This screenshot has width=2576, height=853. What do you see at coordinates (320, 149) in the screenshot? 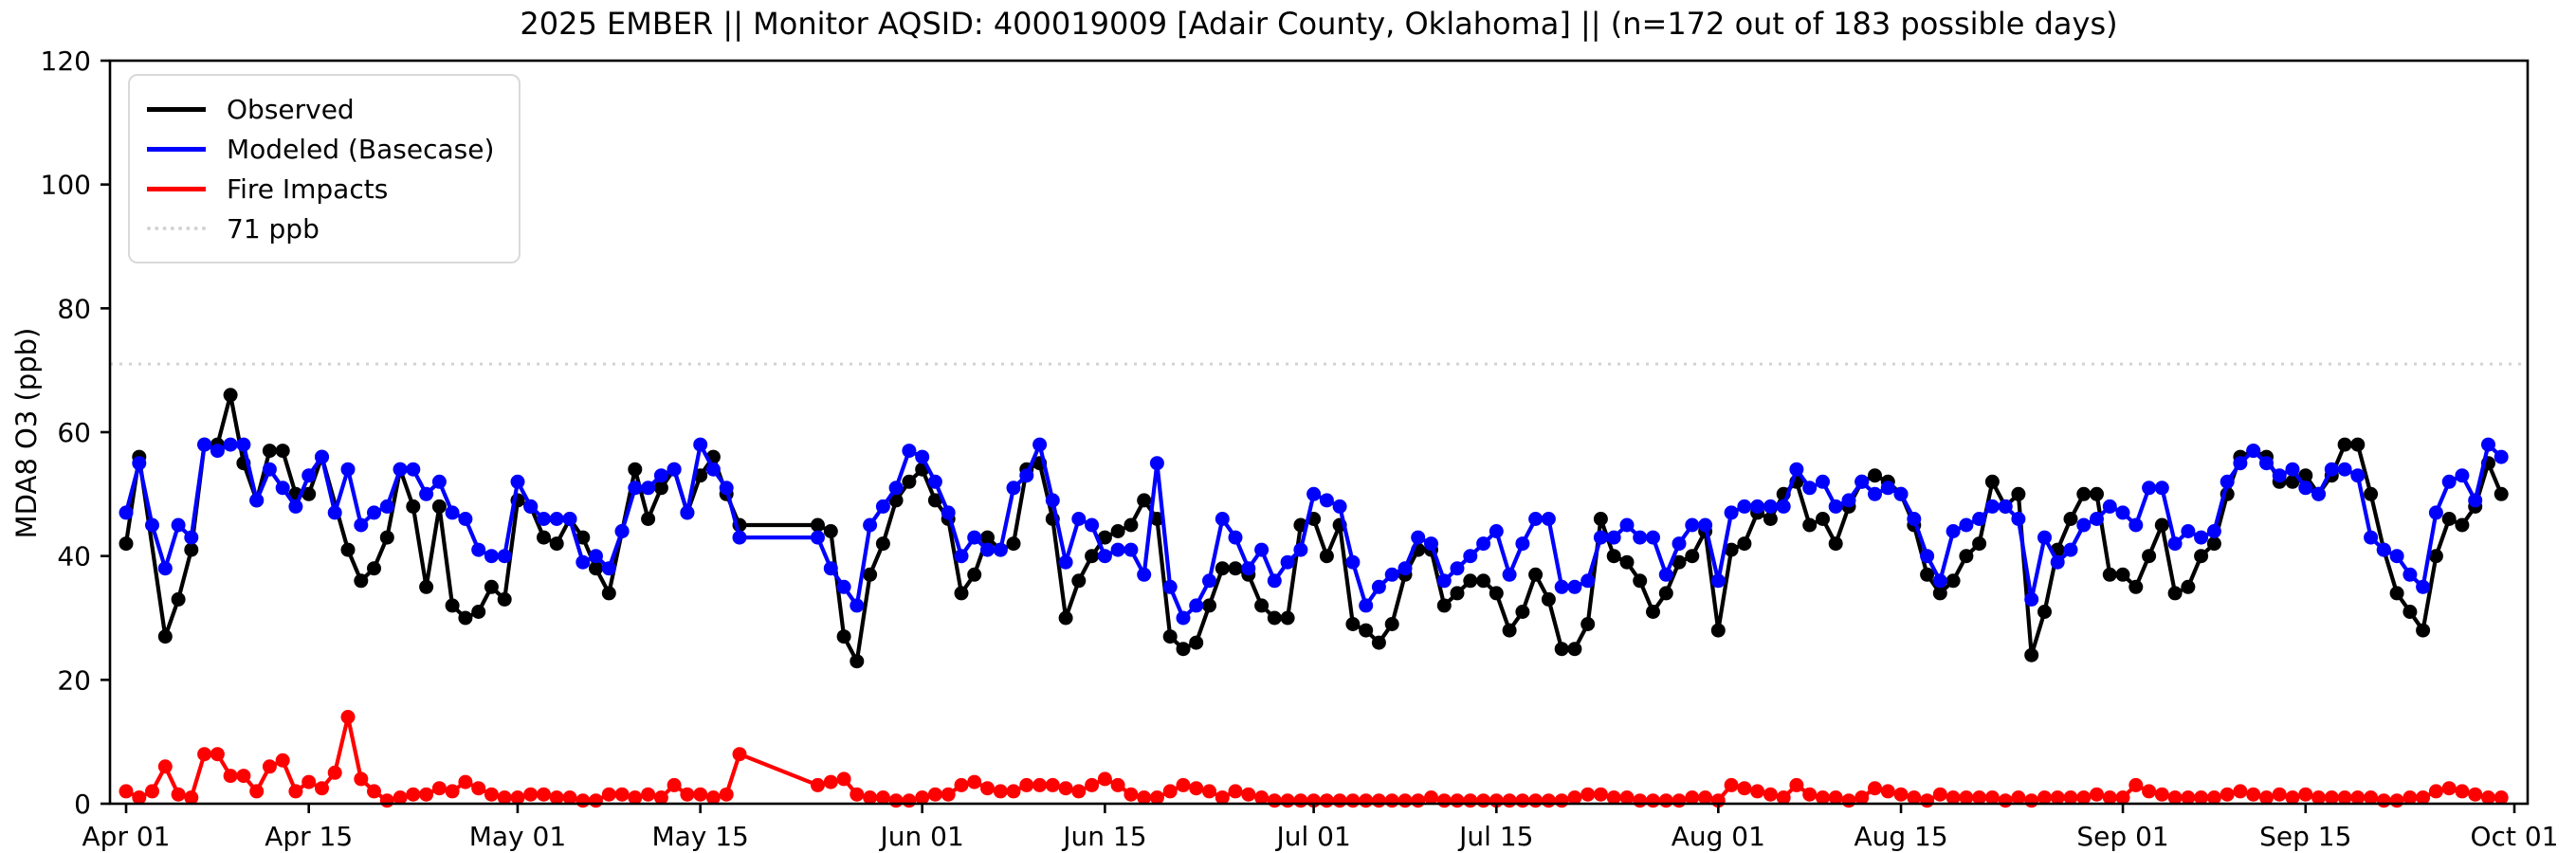
I see `legend-item-modeled: Modeled (Basecase)` at bounding box center [320, 149].